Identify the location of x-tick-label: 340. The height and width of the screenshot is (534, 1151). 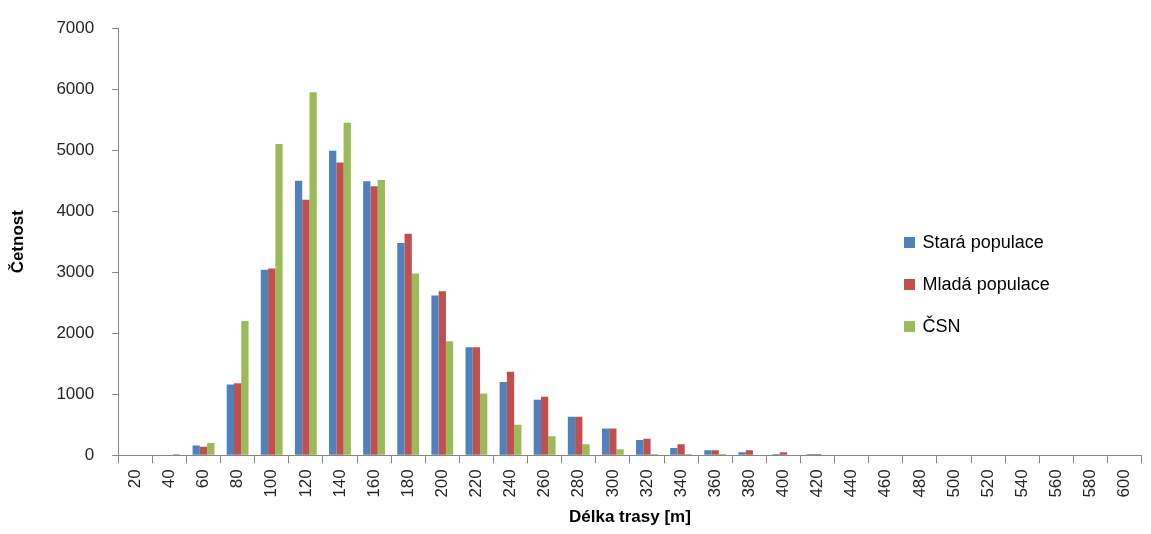
(680, 483).